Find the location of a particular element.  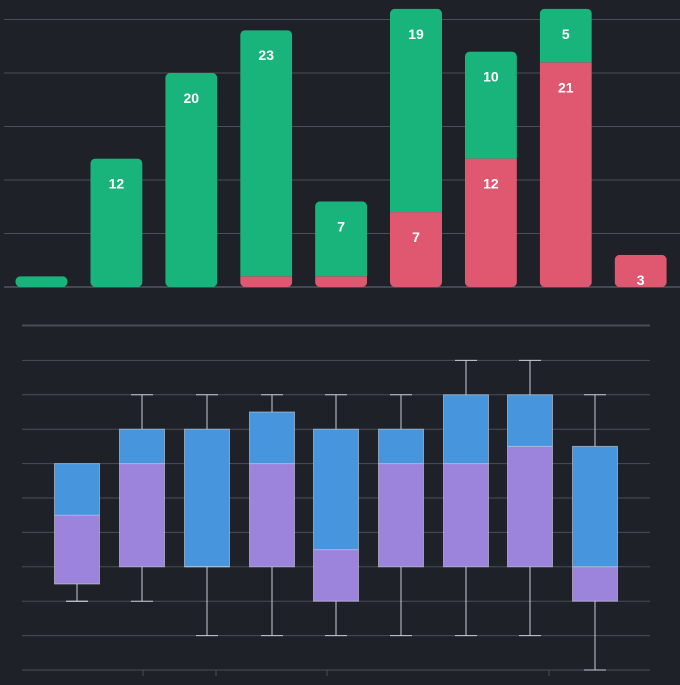

bar-label-green: 20 is located at coordinates (192, 98).